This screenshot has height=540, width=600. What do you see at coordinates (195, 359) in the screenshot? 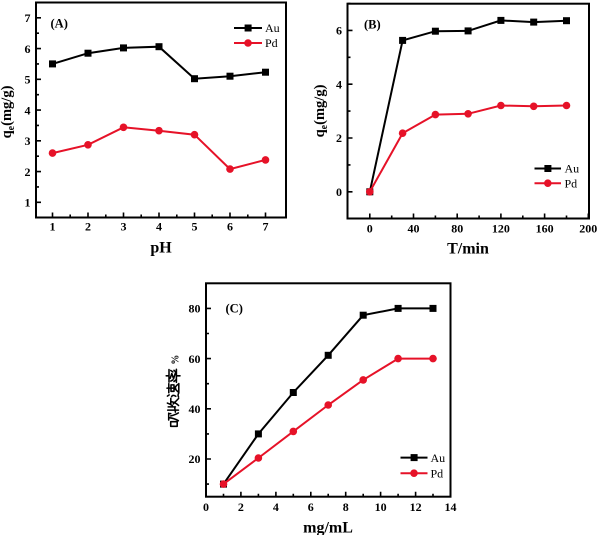
I see `svg-text: 60` at bounding box center [195, 359].